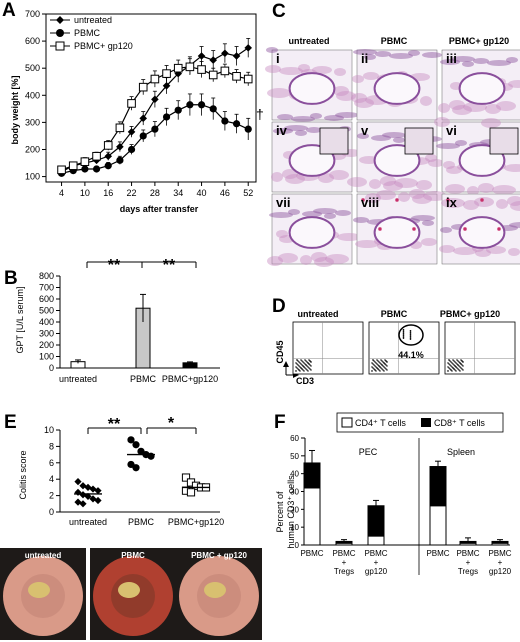 This screenshot has height=642, width=520. What do you see at coordinates (394, 41) in the screenshot?
I see `histo-header-pbmc: PBMC` at bounding box center [394, 41].